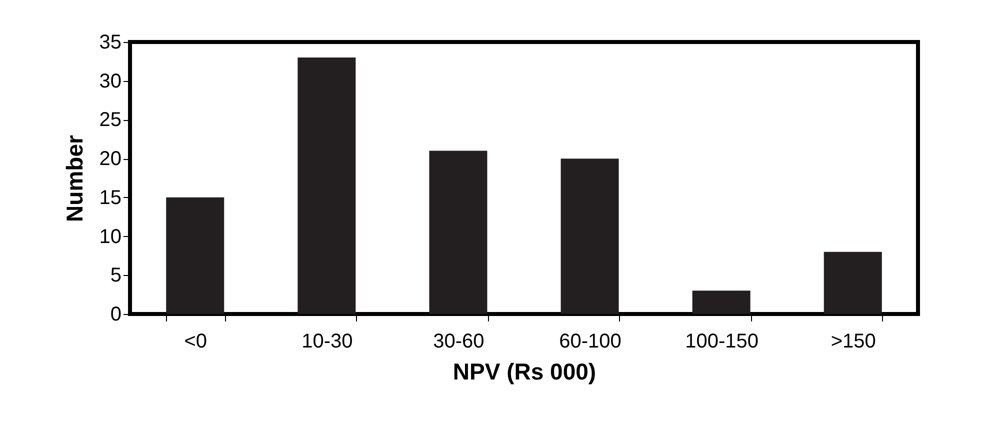 Image resolution: width=990 pixels, height=430 pixels. I want to click on y-tick-label: 10, so click(110, 237).